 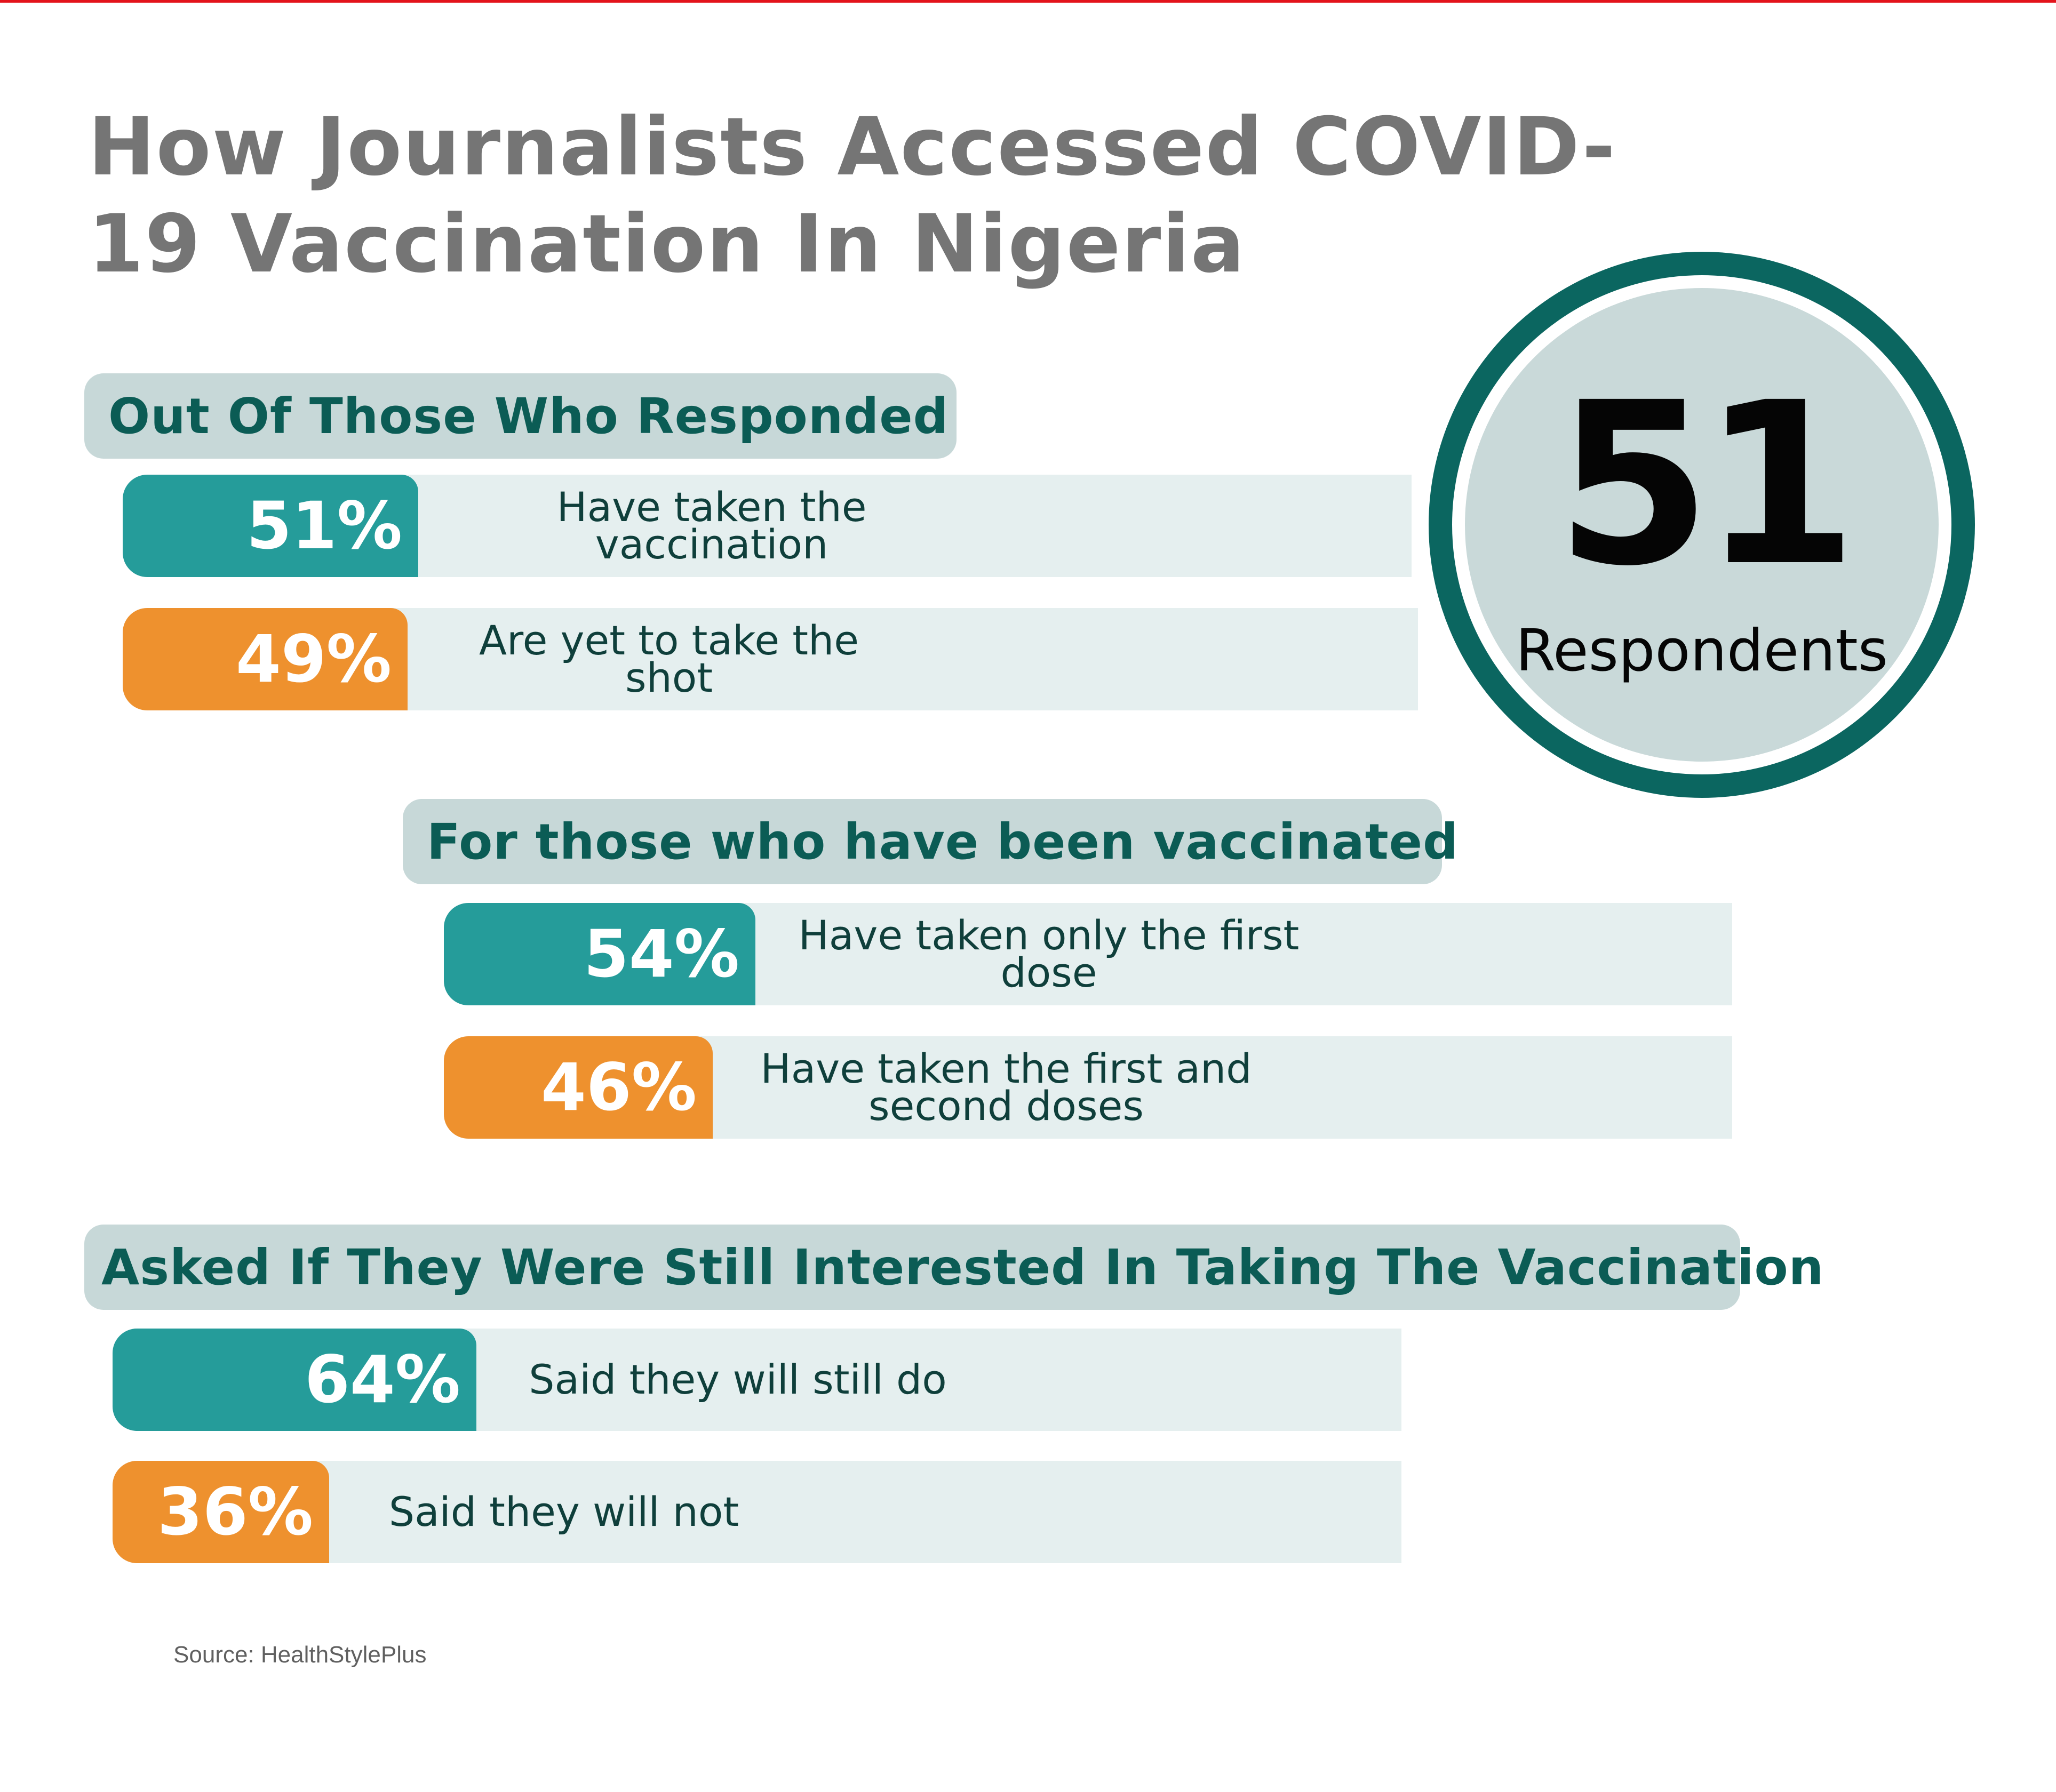 I want to click on bar-value-label: 54%, so click(x=661, y=954).